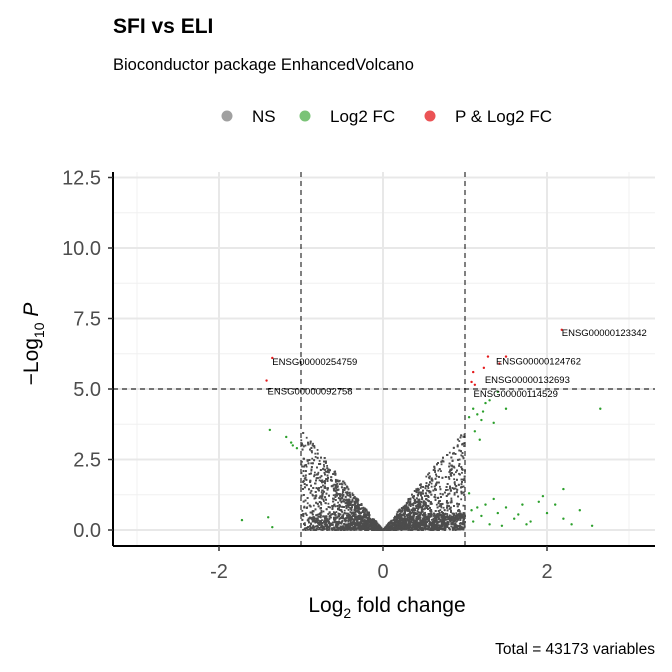 Image resolution: width=672 pixels, height=672 pixels. Describe the element at coordinates (503, 116) in the screenshot. I see `legend-label: P & Log2 FC` at that location.